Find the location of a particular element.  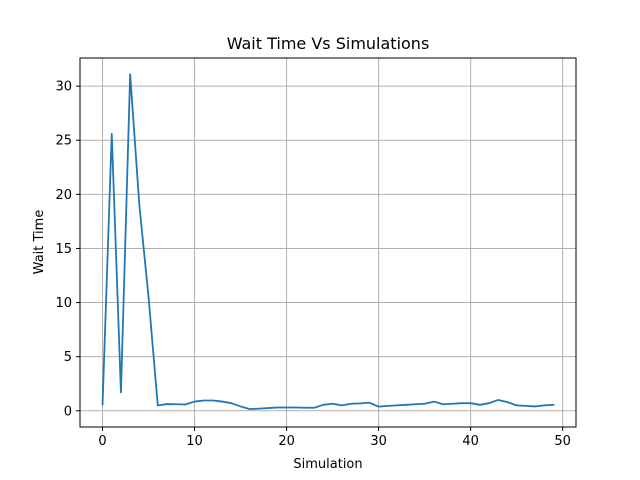

chart-title: Wait Time Vs Simulations is located at coordinates (328, 43).